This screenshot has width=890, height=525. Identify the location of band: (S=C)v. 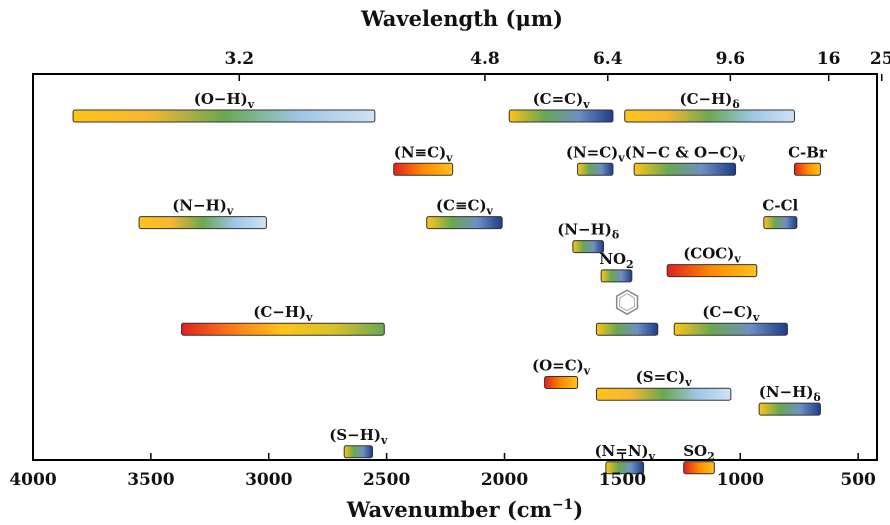
(663, 384).